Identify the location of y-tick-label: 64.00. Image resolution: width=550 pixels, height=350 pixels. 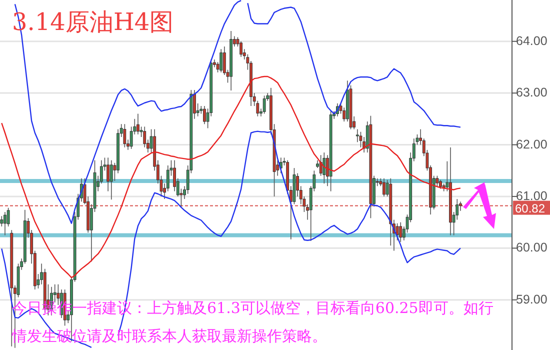
(532, 41).